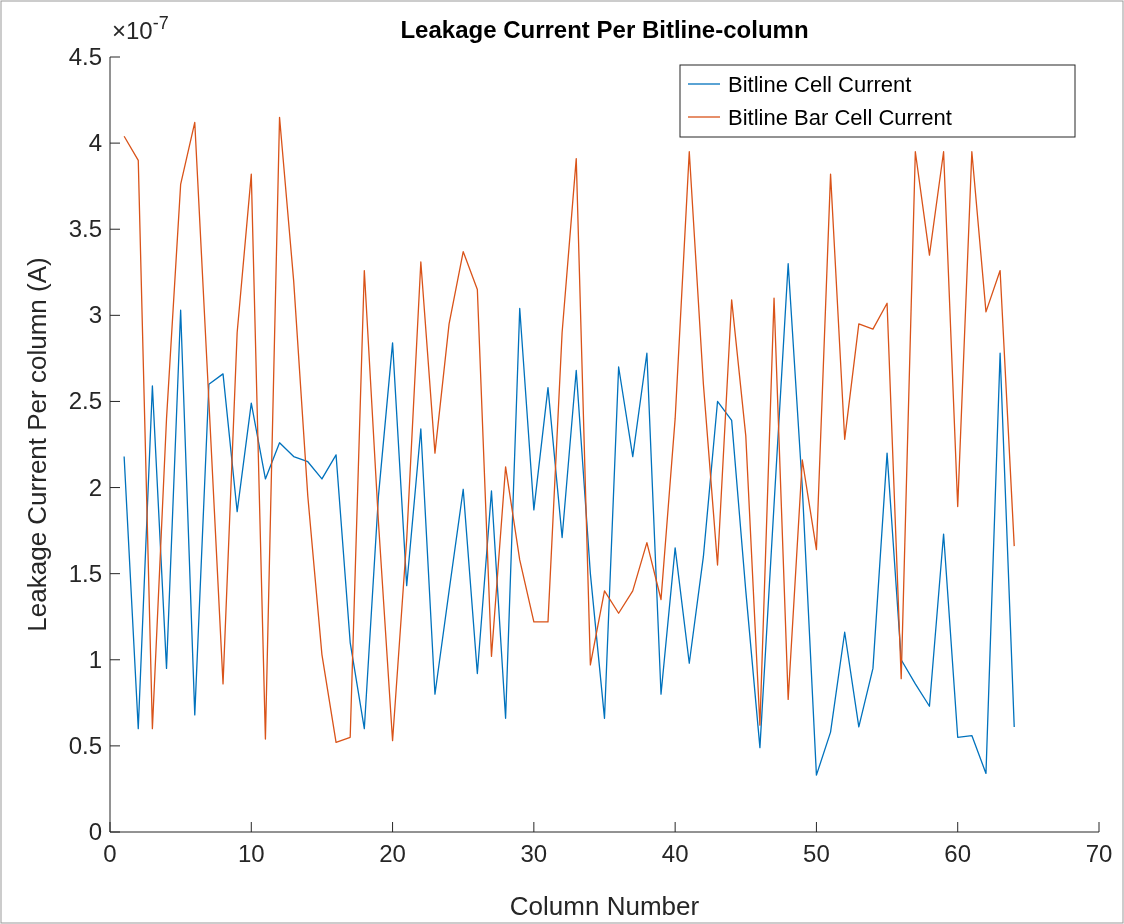  What do you see at coordinates (604, 29) in the screenshot?
I see `chart-title: Leakage Current Per Bitline-column` at bounding box center [604, 29].